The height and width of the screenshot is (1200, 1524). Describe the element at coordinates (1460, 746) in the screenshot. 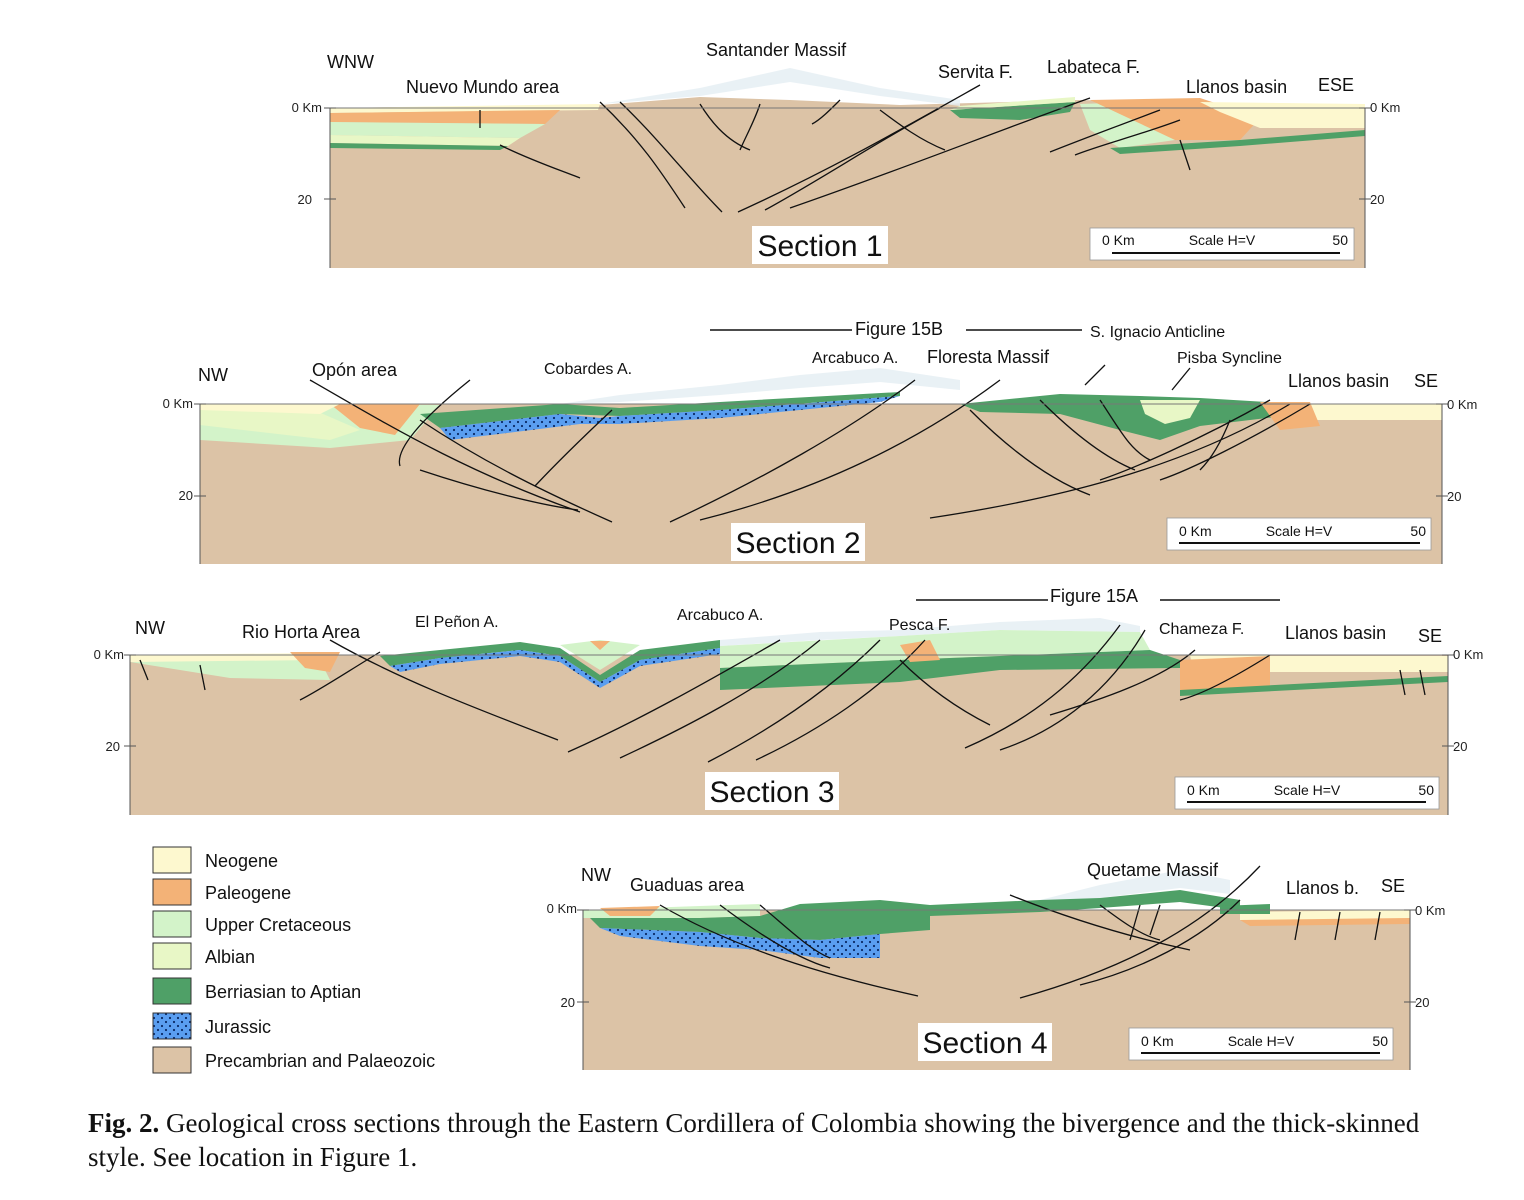

I see `section-3-depth-20-right: 20` at that location.